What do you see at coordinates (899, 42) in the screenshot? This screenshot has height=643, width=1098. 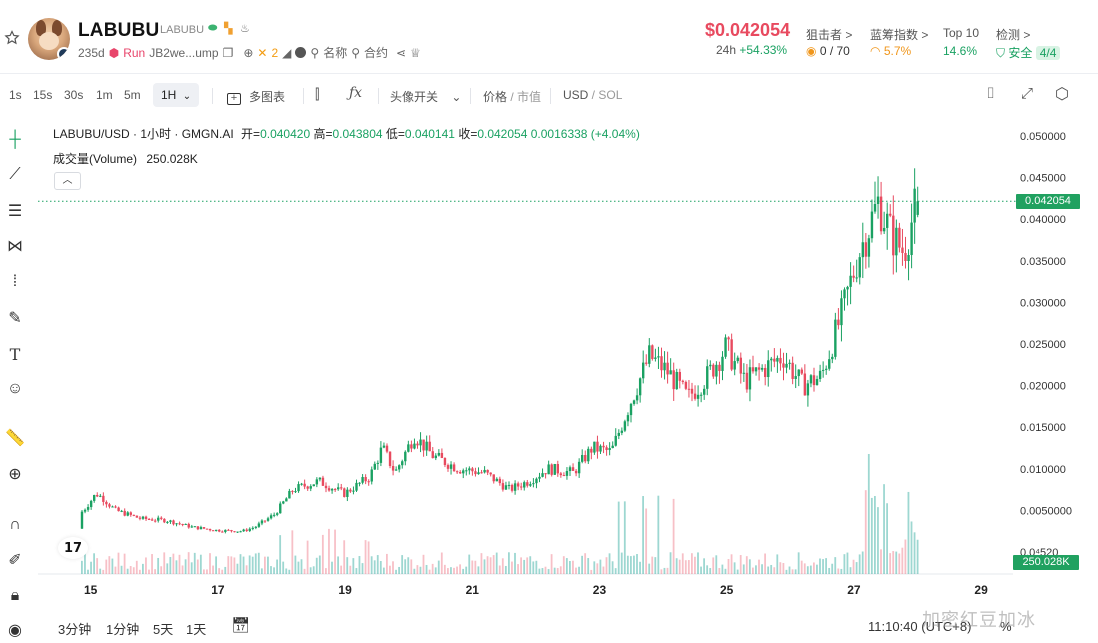 I see `bluechip-stat: 蓝筹指数 > ◠ 5.7%` at bounding box center [899, 42].